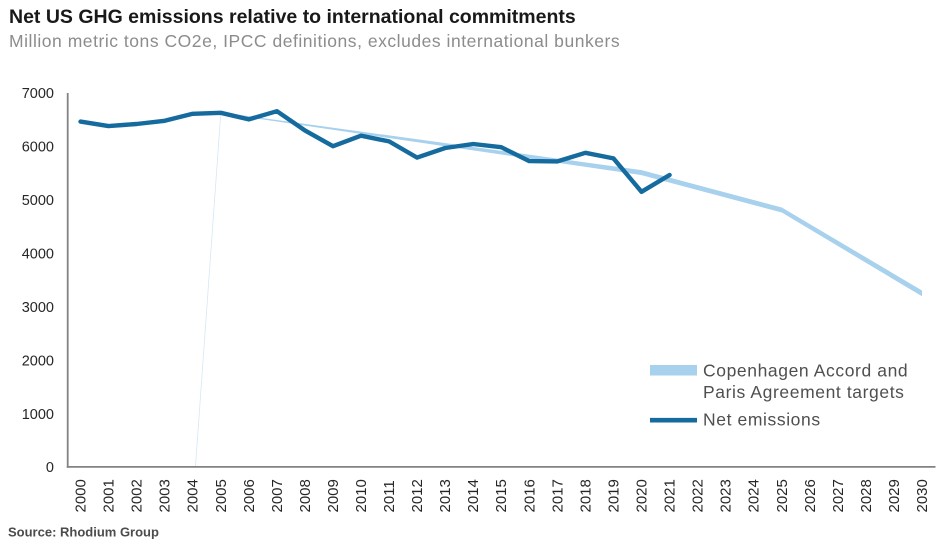  Describe the element at coordinates (894, 495) in the screenshot. I see `svg-text: 2029` at that location.